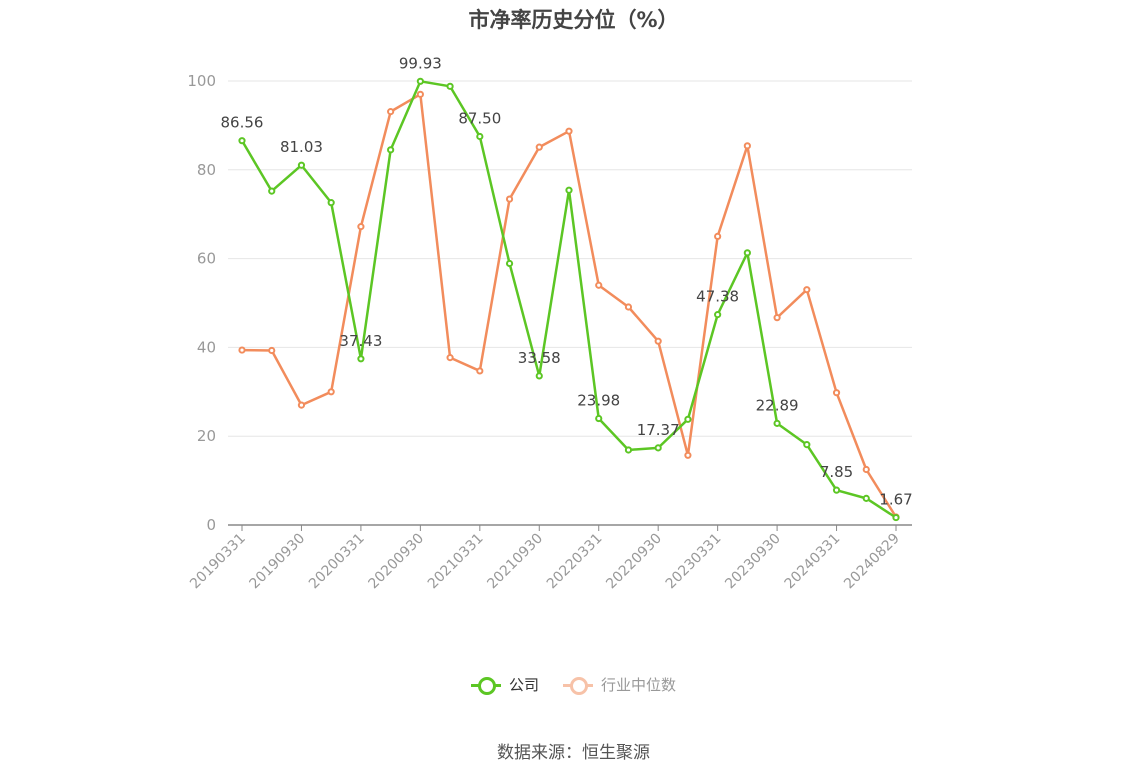 The image size is (1147, 776). I want to click on source-note: 数据来源：恒生聚源, so click(573, 753).